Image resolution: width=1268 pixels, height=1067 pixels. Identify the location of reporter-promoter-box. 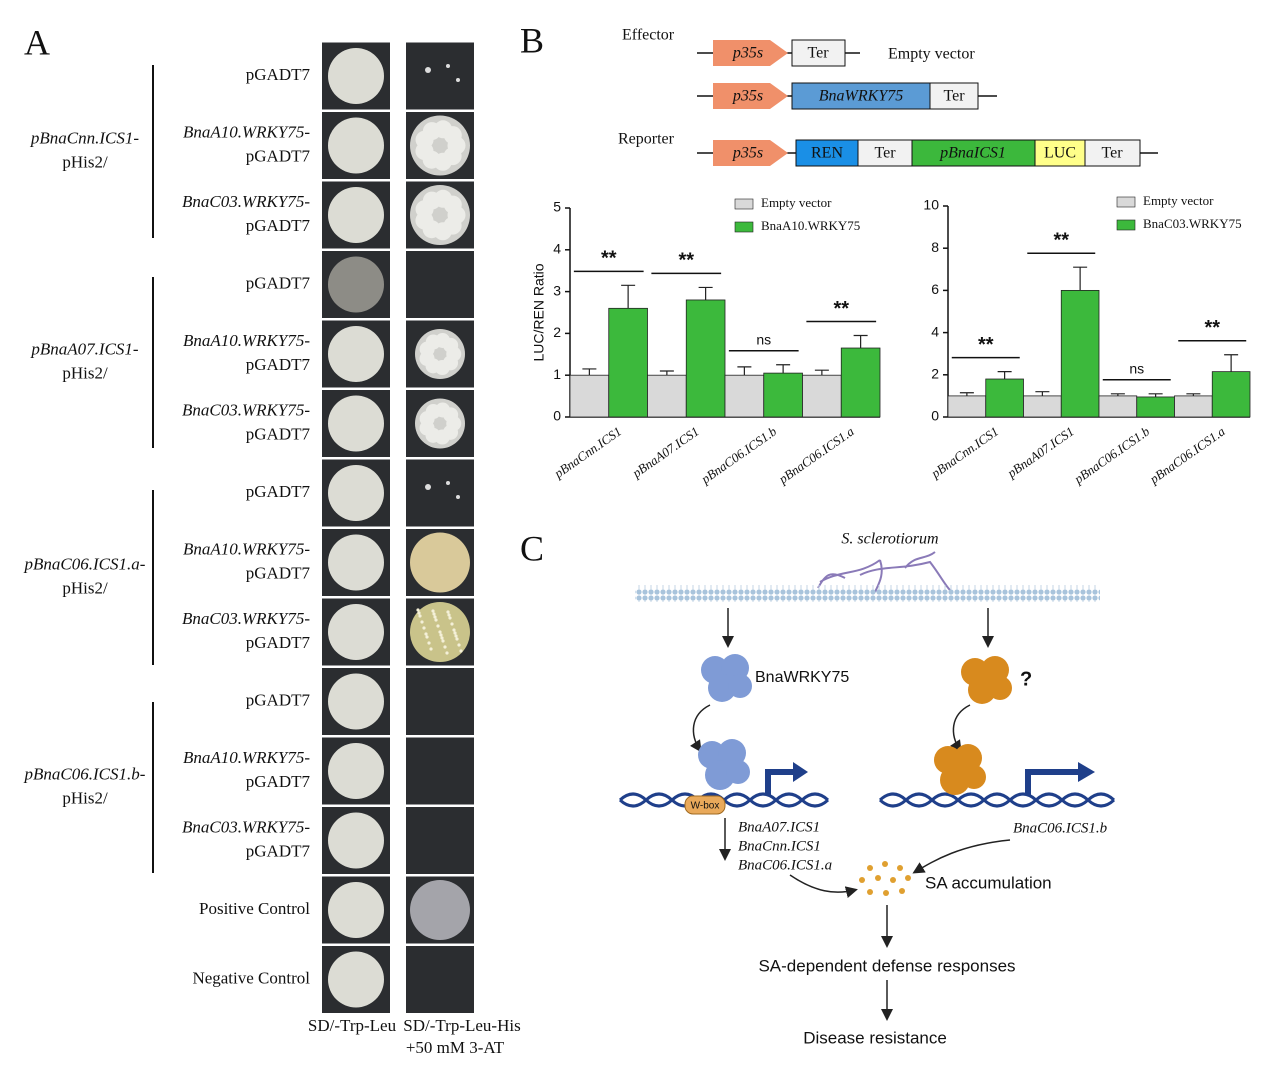
(973, 153).